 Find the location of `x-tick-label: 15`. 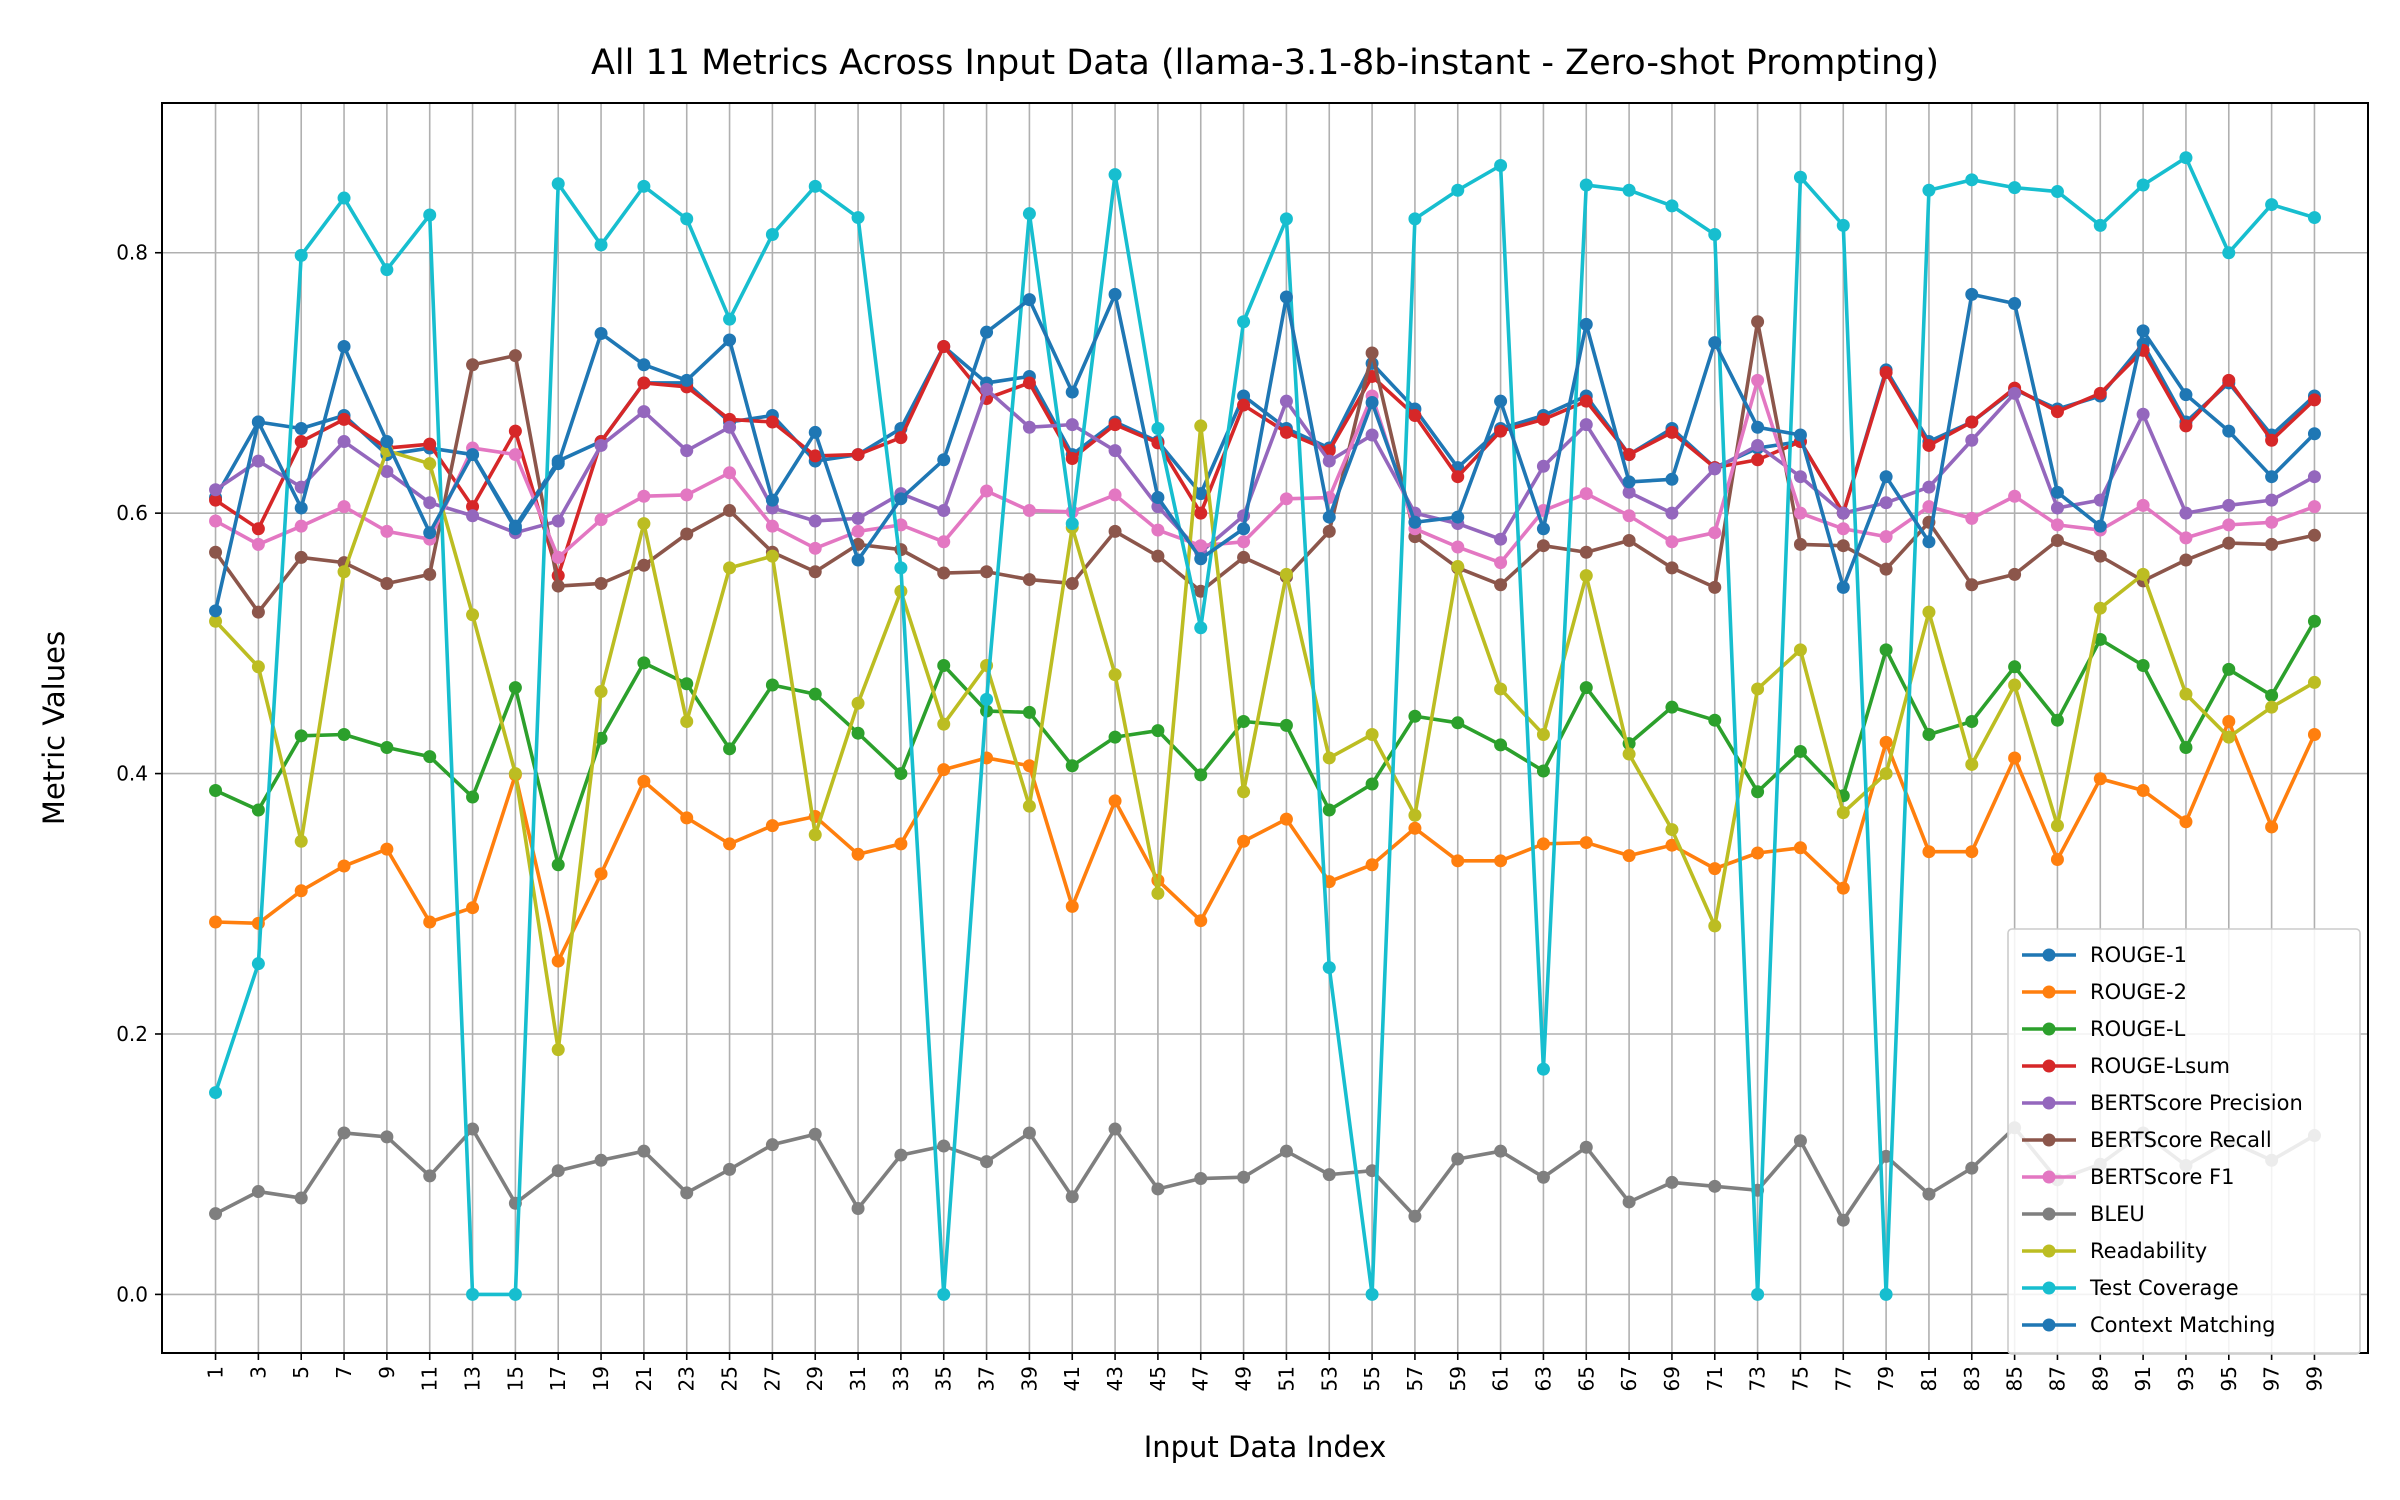

x-tick-label: 15 is located at coordinates (515, 1378).